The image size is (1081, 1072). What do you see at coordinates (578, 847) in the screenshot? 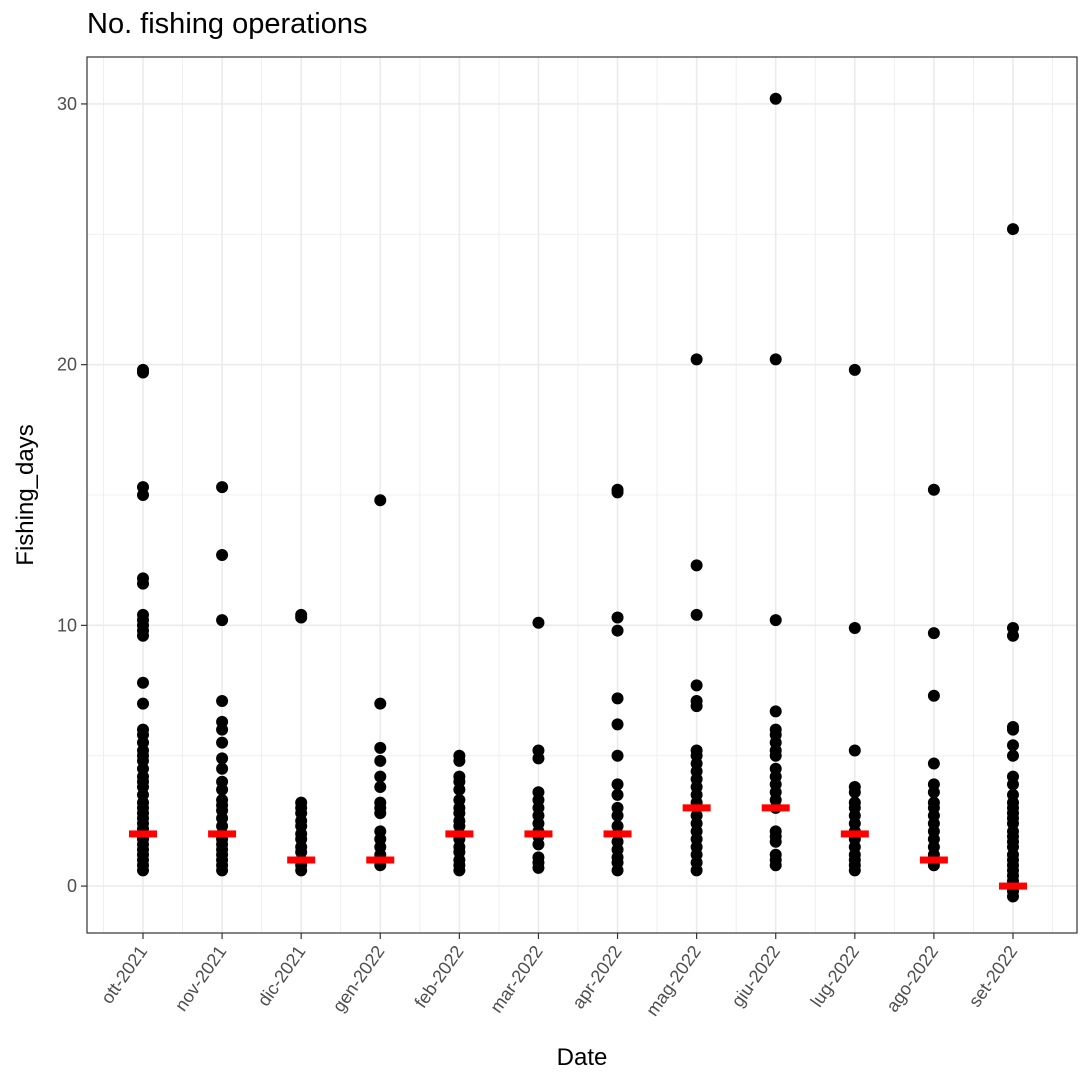
I see `medians` at bounding box center [578, 847].